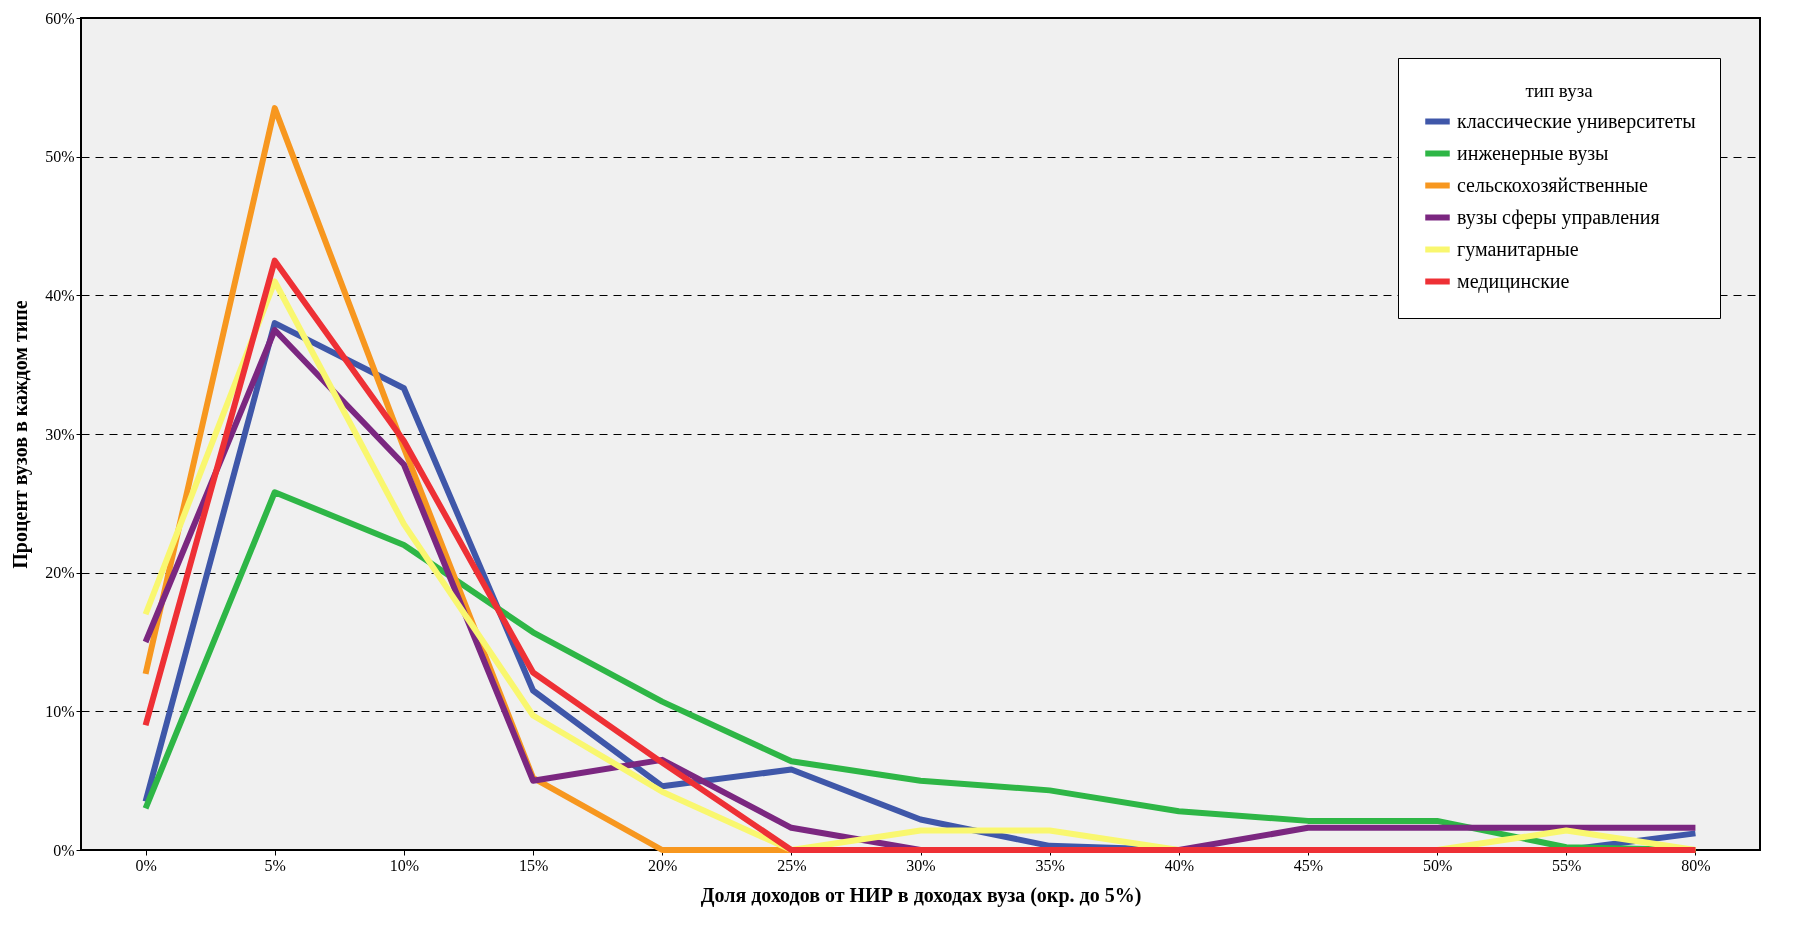 This screenshot has width=1793, height=935. Describe the element at coordinates (21, 434) in the screenshot. I see `y-axis-title: Процент вузов в каждом типе` at that location.